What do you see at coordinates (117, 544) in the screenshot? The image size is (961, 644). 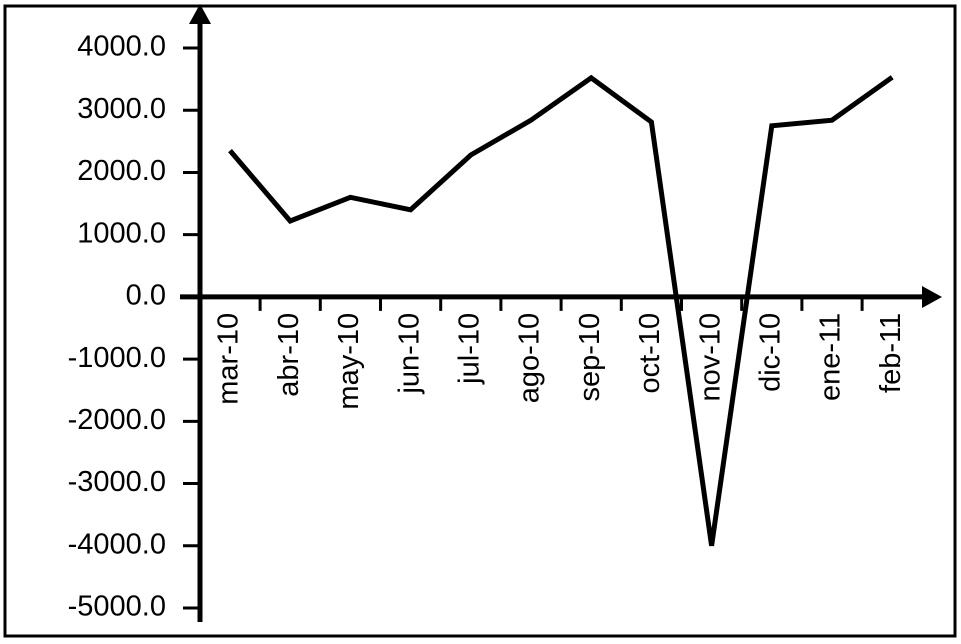 I see `y-tick-label: -4000.0` at bounding box center [117, 544].